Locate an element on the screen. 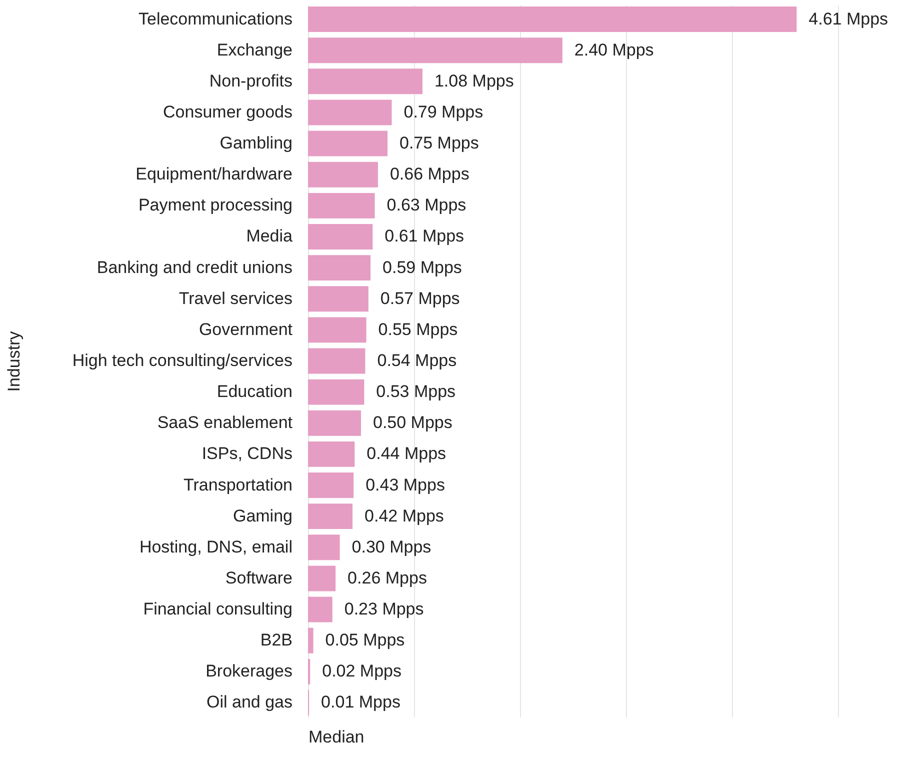 The image size is (919, 763). data-label: 0.01 Mpps is located at coordinates (360, 702).